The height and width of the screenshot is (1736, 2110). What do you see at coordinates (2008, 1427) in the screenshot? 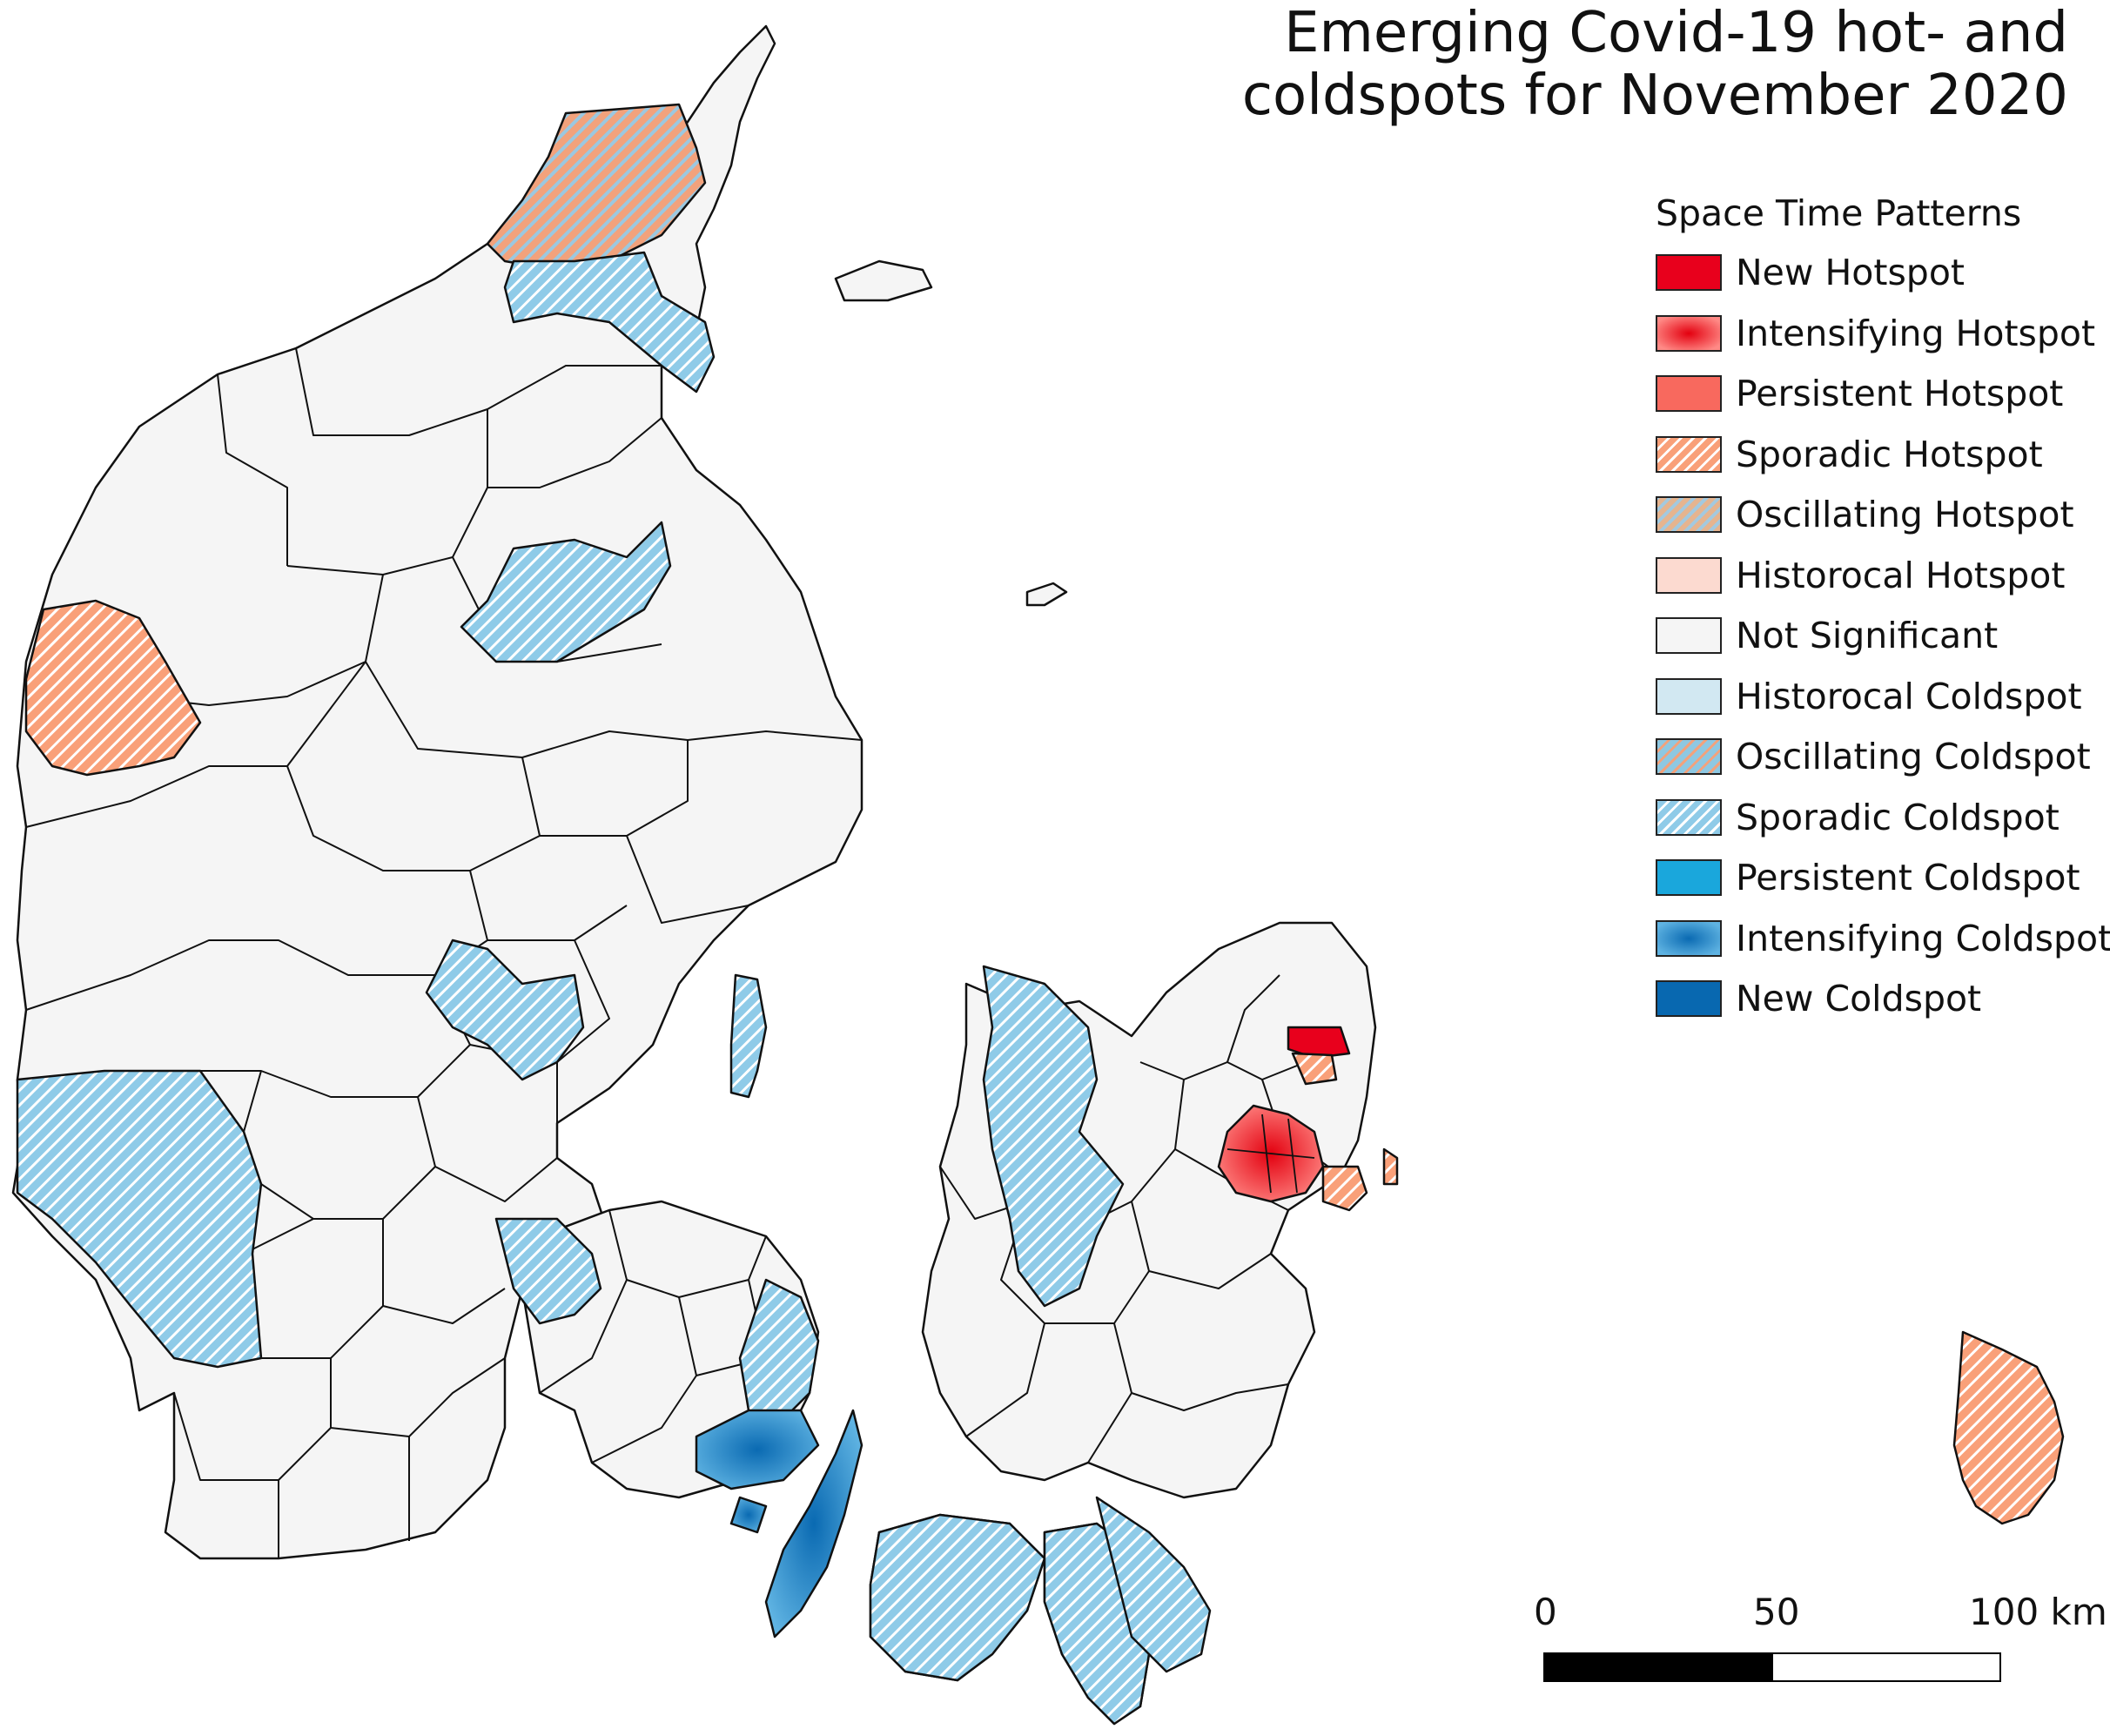
I see `region-bornholm-sporadic-hotspot` at bounding box center [2008, 1427].